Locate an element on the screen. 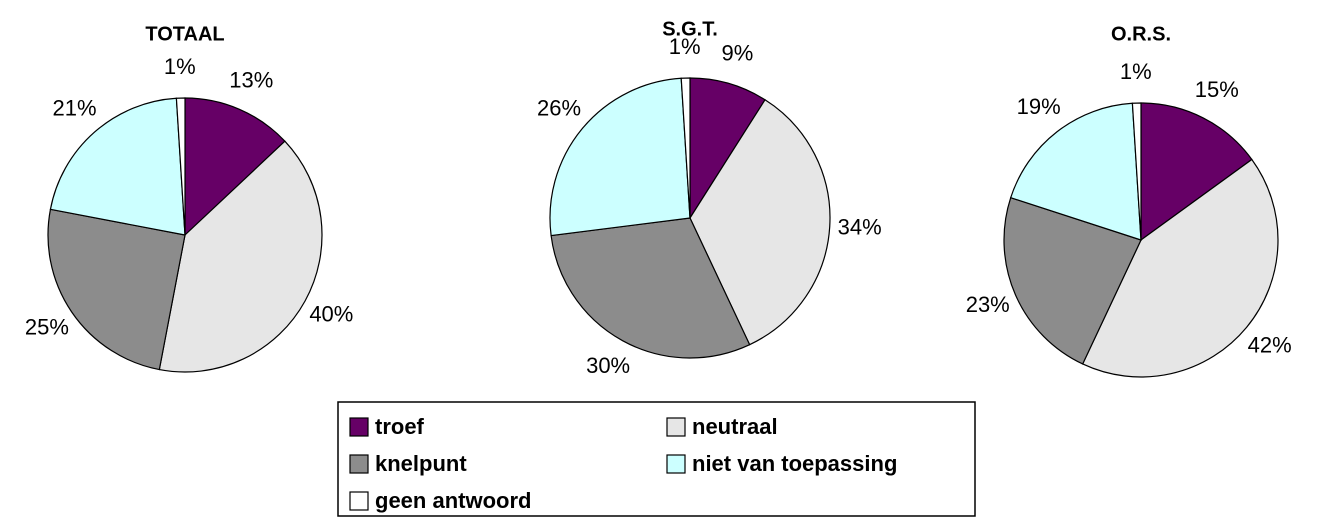 The height and width of the screenshot is (528, 1329). data-label: 30% is located at coordinates (608, 365).